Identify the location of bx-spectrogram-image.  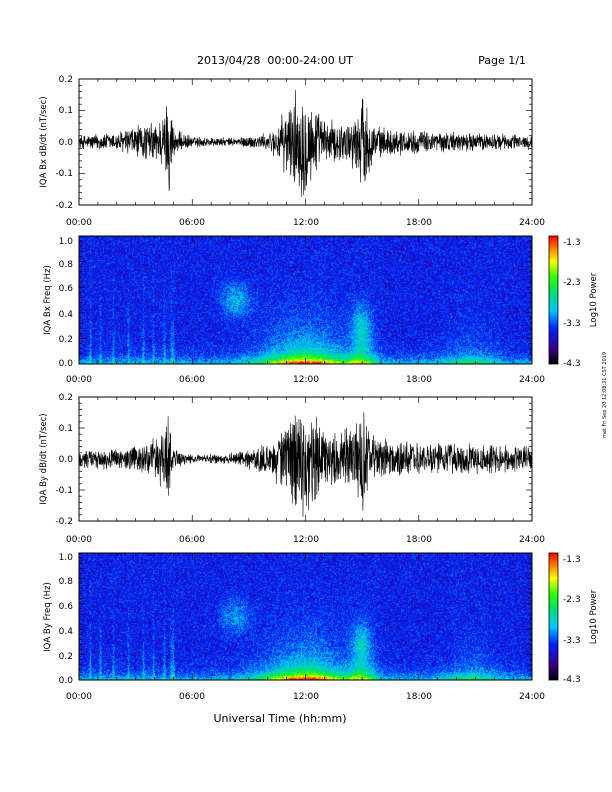
(305, 300).